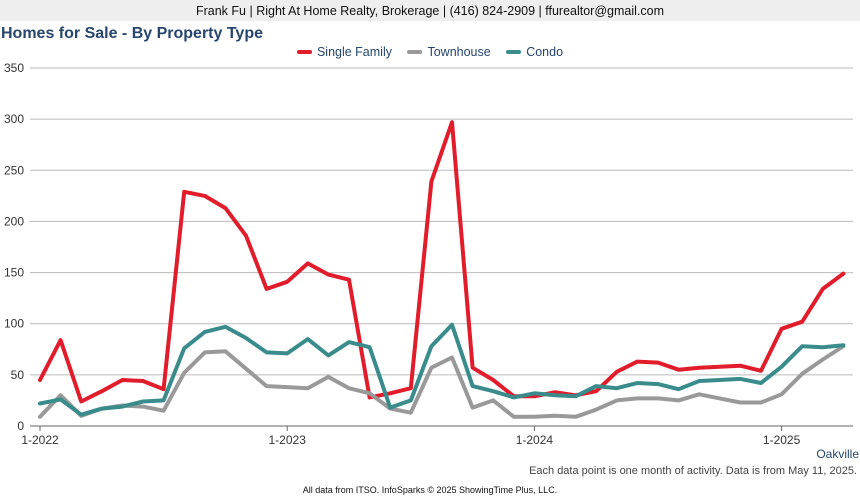 This screenshot has height=500, width=860. I want to click on legend-item-townhouse: Townhouse, so click(449, 52).